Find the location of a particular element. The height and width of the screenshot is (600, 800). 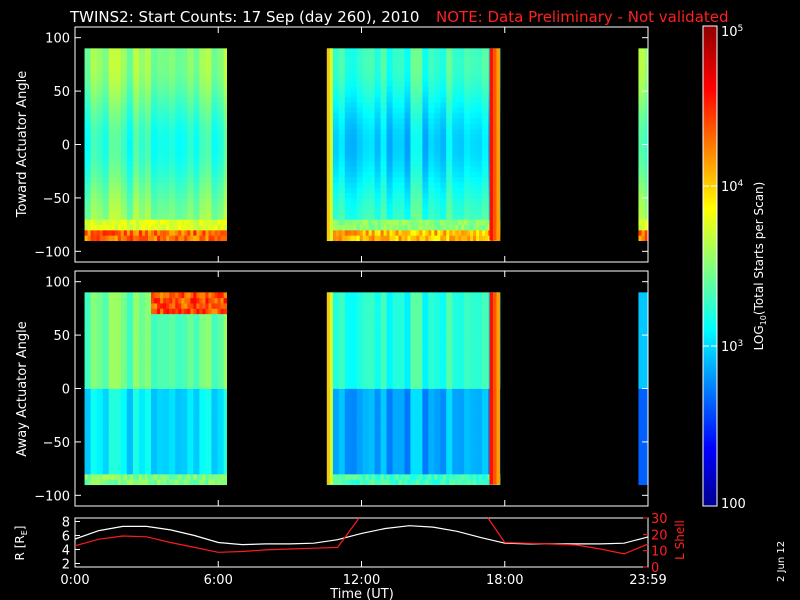

away-ylabel: Away Actuator Angle is located at coordinates (22, 388).